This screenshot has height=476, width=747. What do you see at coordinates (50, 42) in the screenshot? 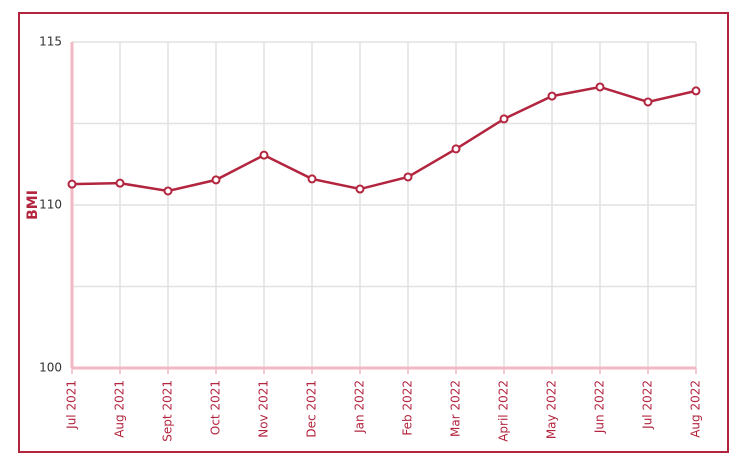
I see `y-tick-label: 115` at bounding box center [50, 42].